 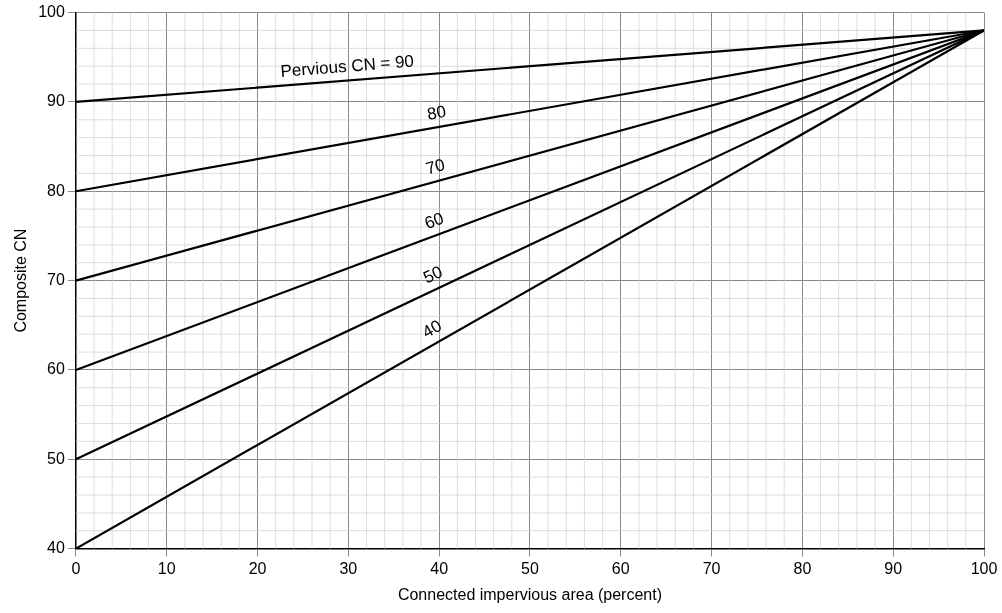 I want to click on y-tick-label: 70, so click(x=56, y=280).